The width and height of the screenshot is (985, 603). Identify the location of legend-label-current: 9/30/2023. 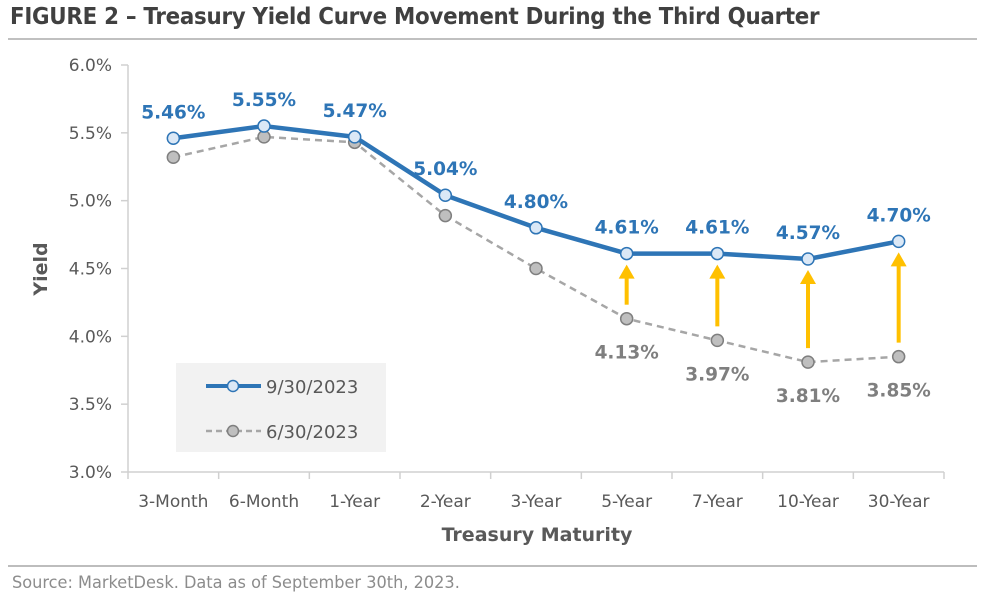
(312, 387).